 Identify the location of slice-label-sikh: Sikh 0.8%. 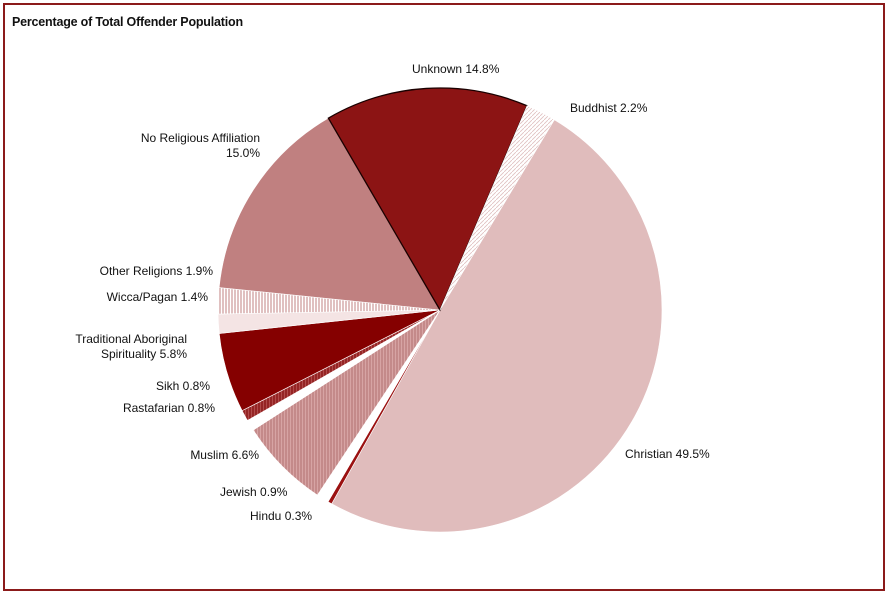
(183, 386).